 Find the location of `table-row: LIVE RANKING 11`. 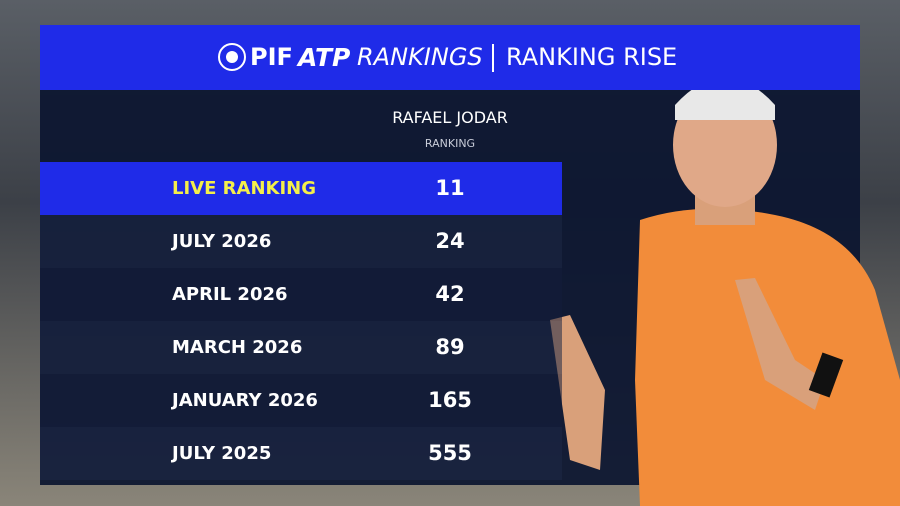

table-row: LIVE RANKING 11 is located at coordinates (301, 188).